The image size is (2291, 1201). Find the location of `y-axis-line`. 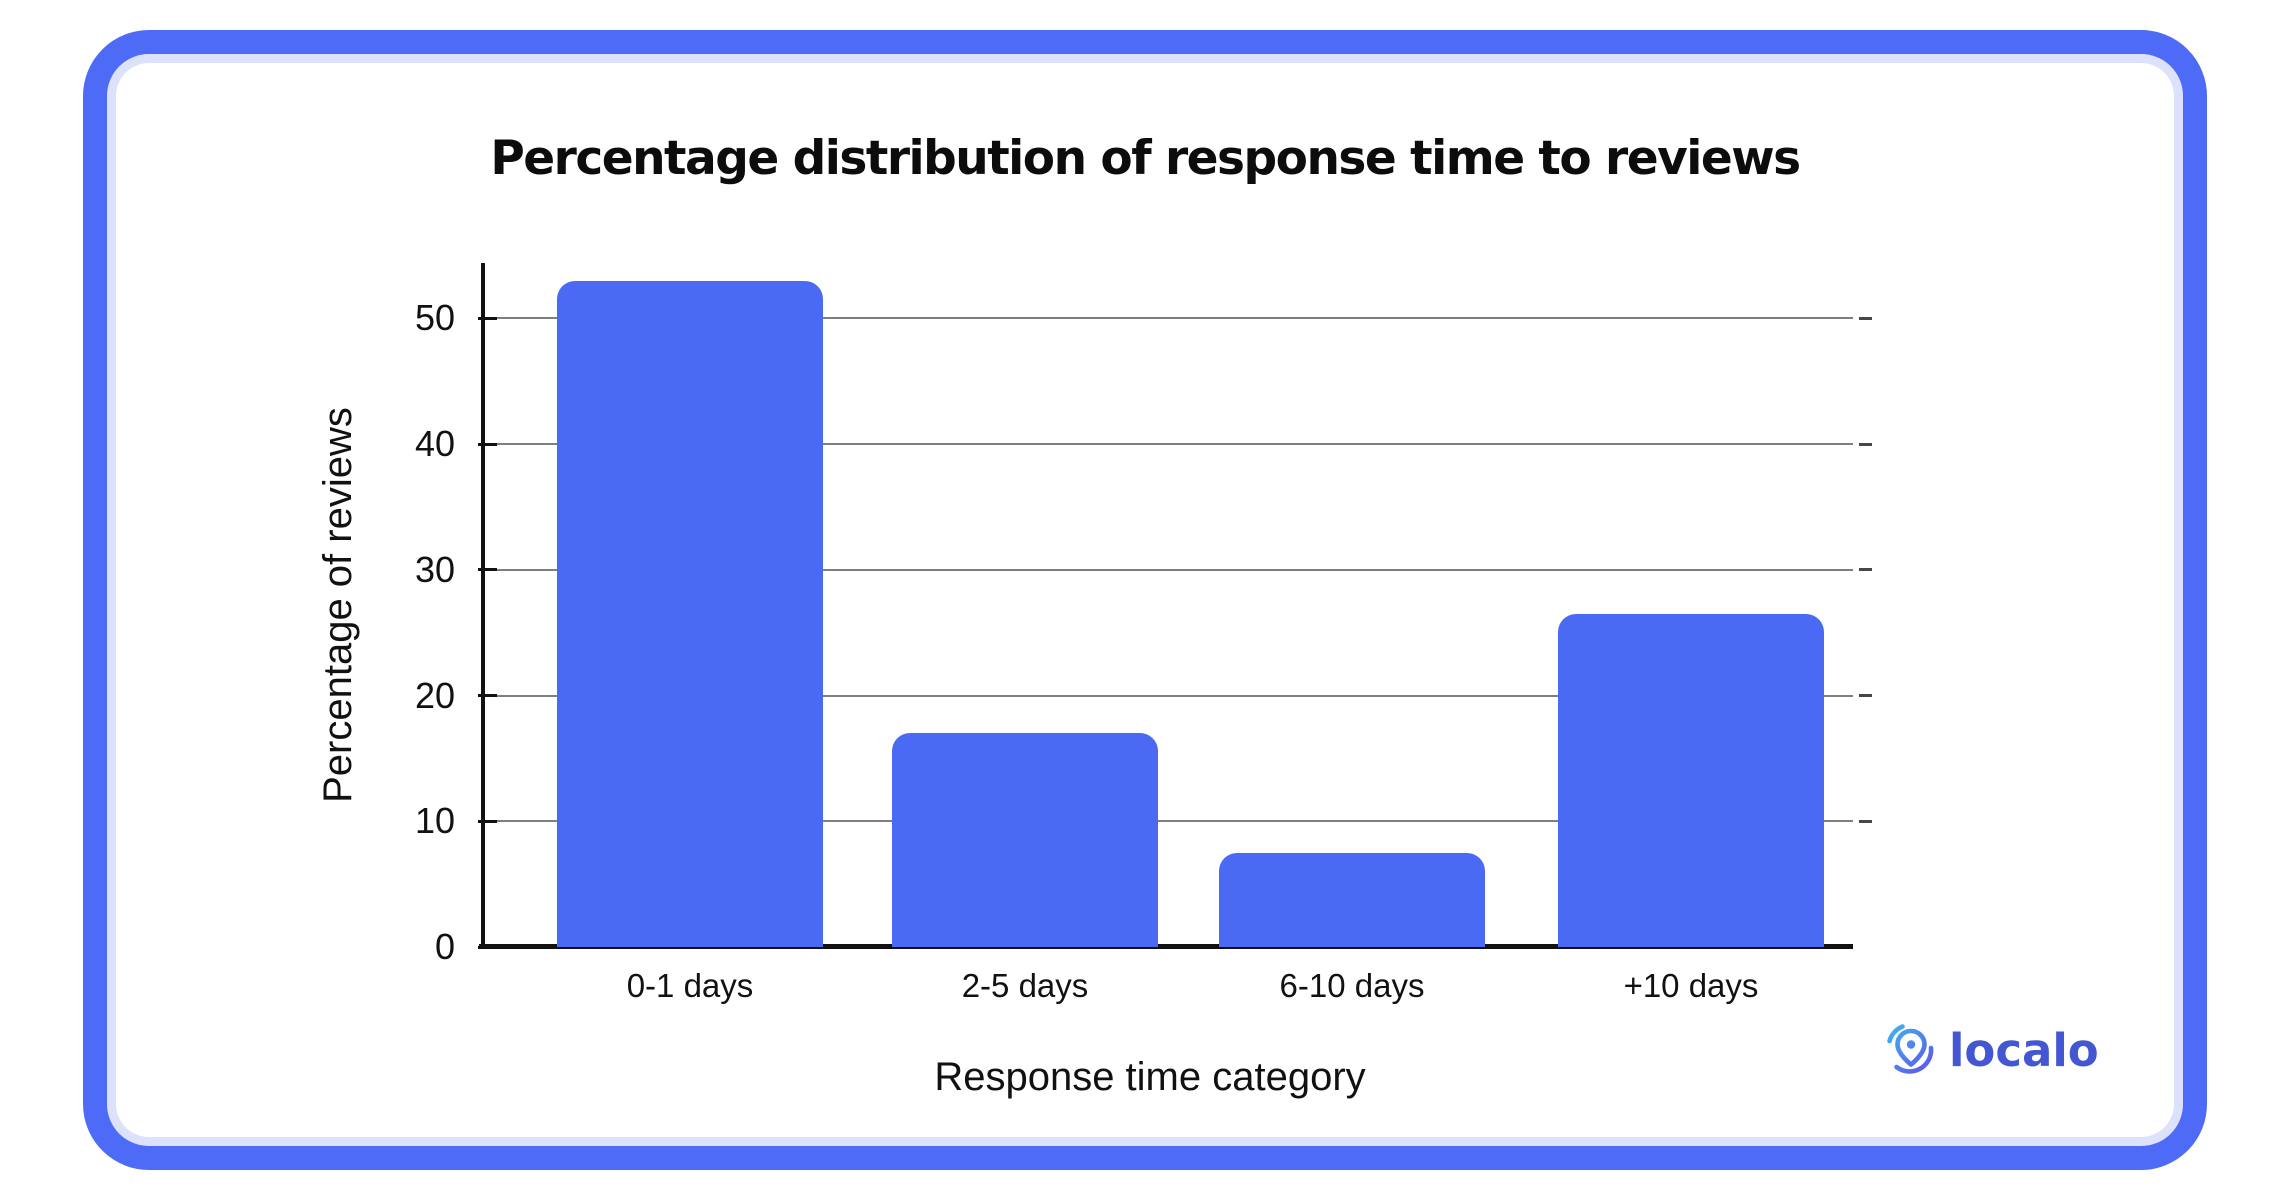

y-axis-line is located at coordinates (483, 606).